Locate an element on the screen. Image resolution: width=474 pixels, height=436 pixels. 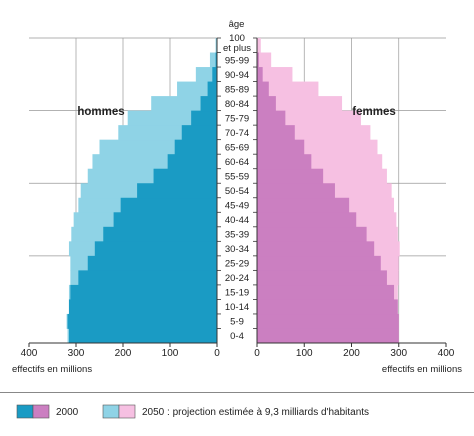
x-axis-label-left: effectifs en millions is located at coordinates (52, 369).